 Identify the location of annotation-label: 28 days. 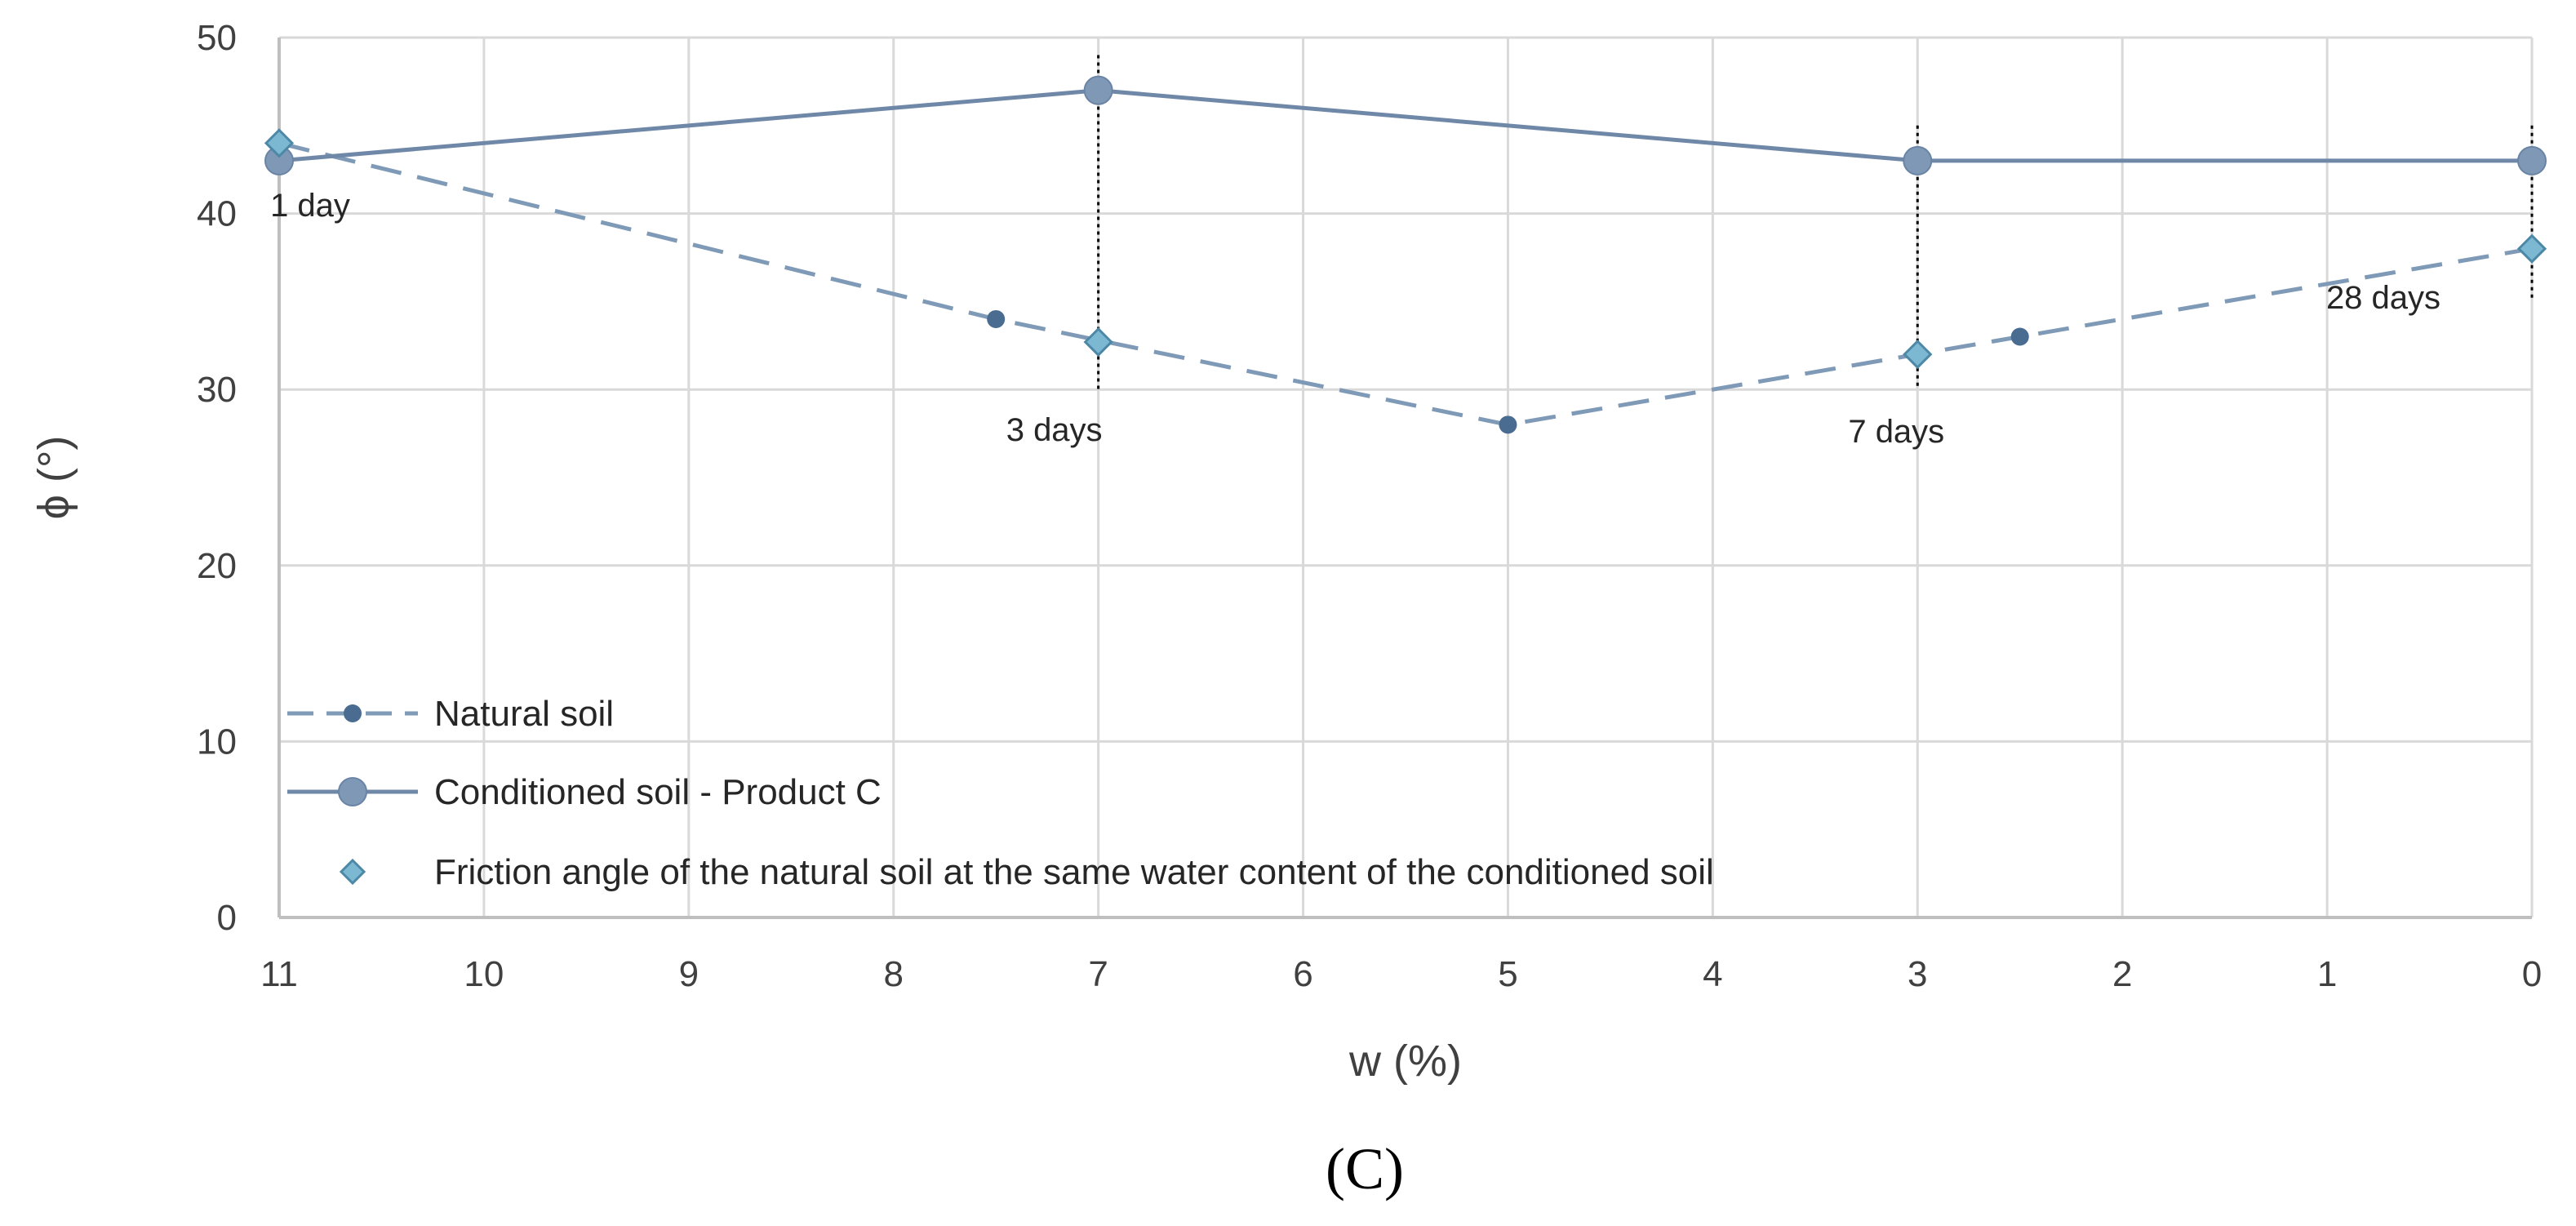
(2383, 298).